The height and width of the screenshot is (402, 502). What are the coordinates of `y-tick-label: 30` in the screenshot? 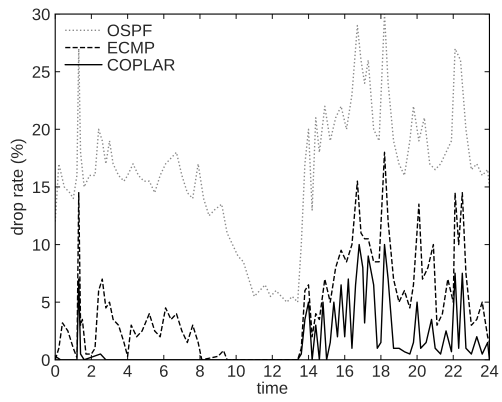 It's located at (41, 14).